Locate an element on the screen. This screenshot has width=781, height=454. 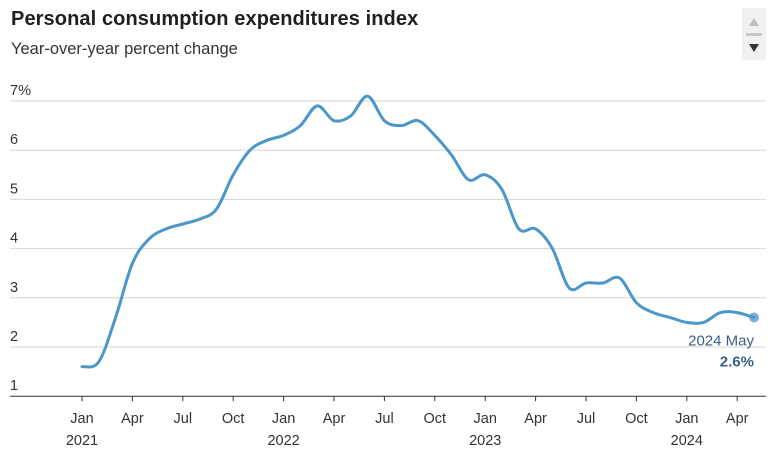
annotation-date-label: 2024 May is located at coordinates (721, 340).